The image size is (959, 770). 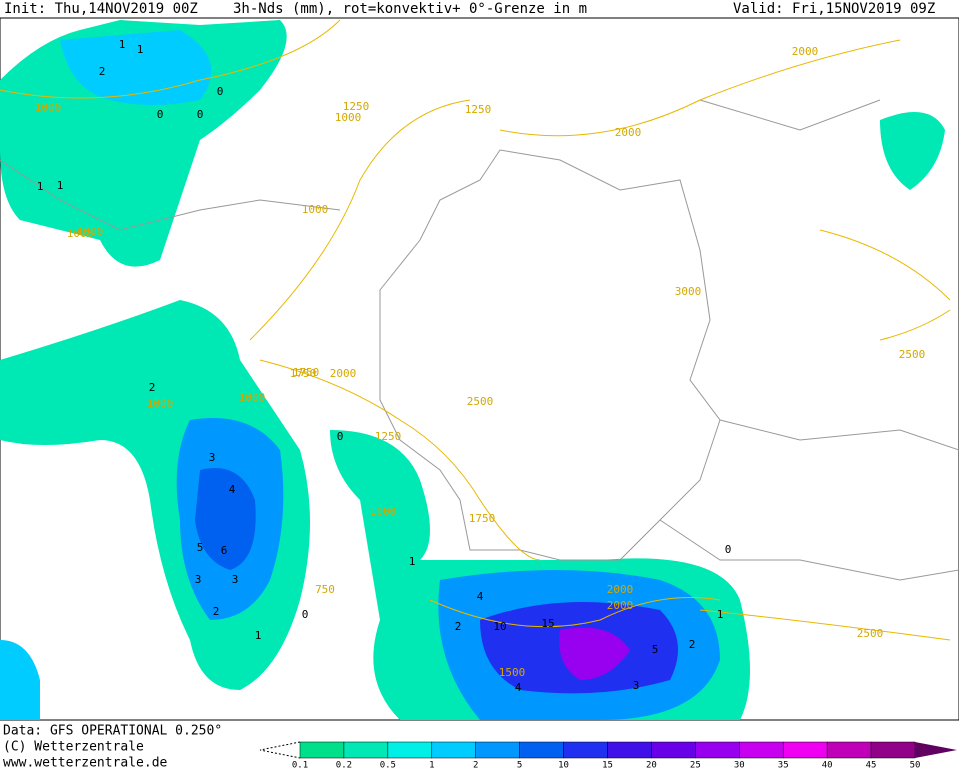 I want to click on colorbar-label: 0.1, so click(x=300, y=765).